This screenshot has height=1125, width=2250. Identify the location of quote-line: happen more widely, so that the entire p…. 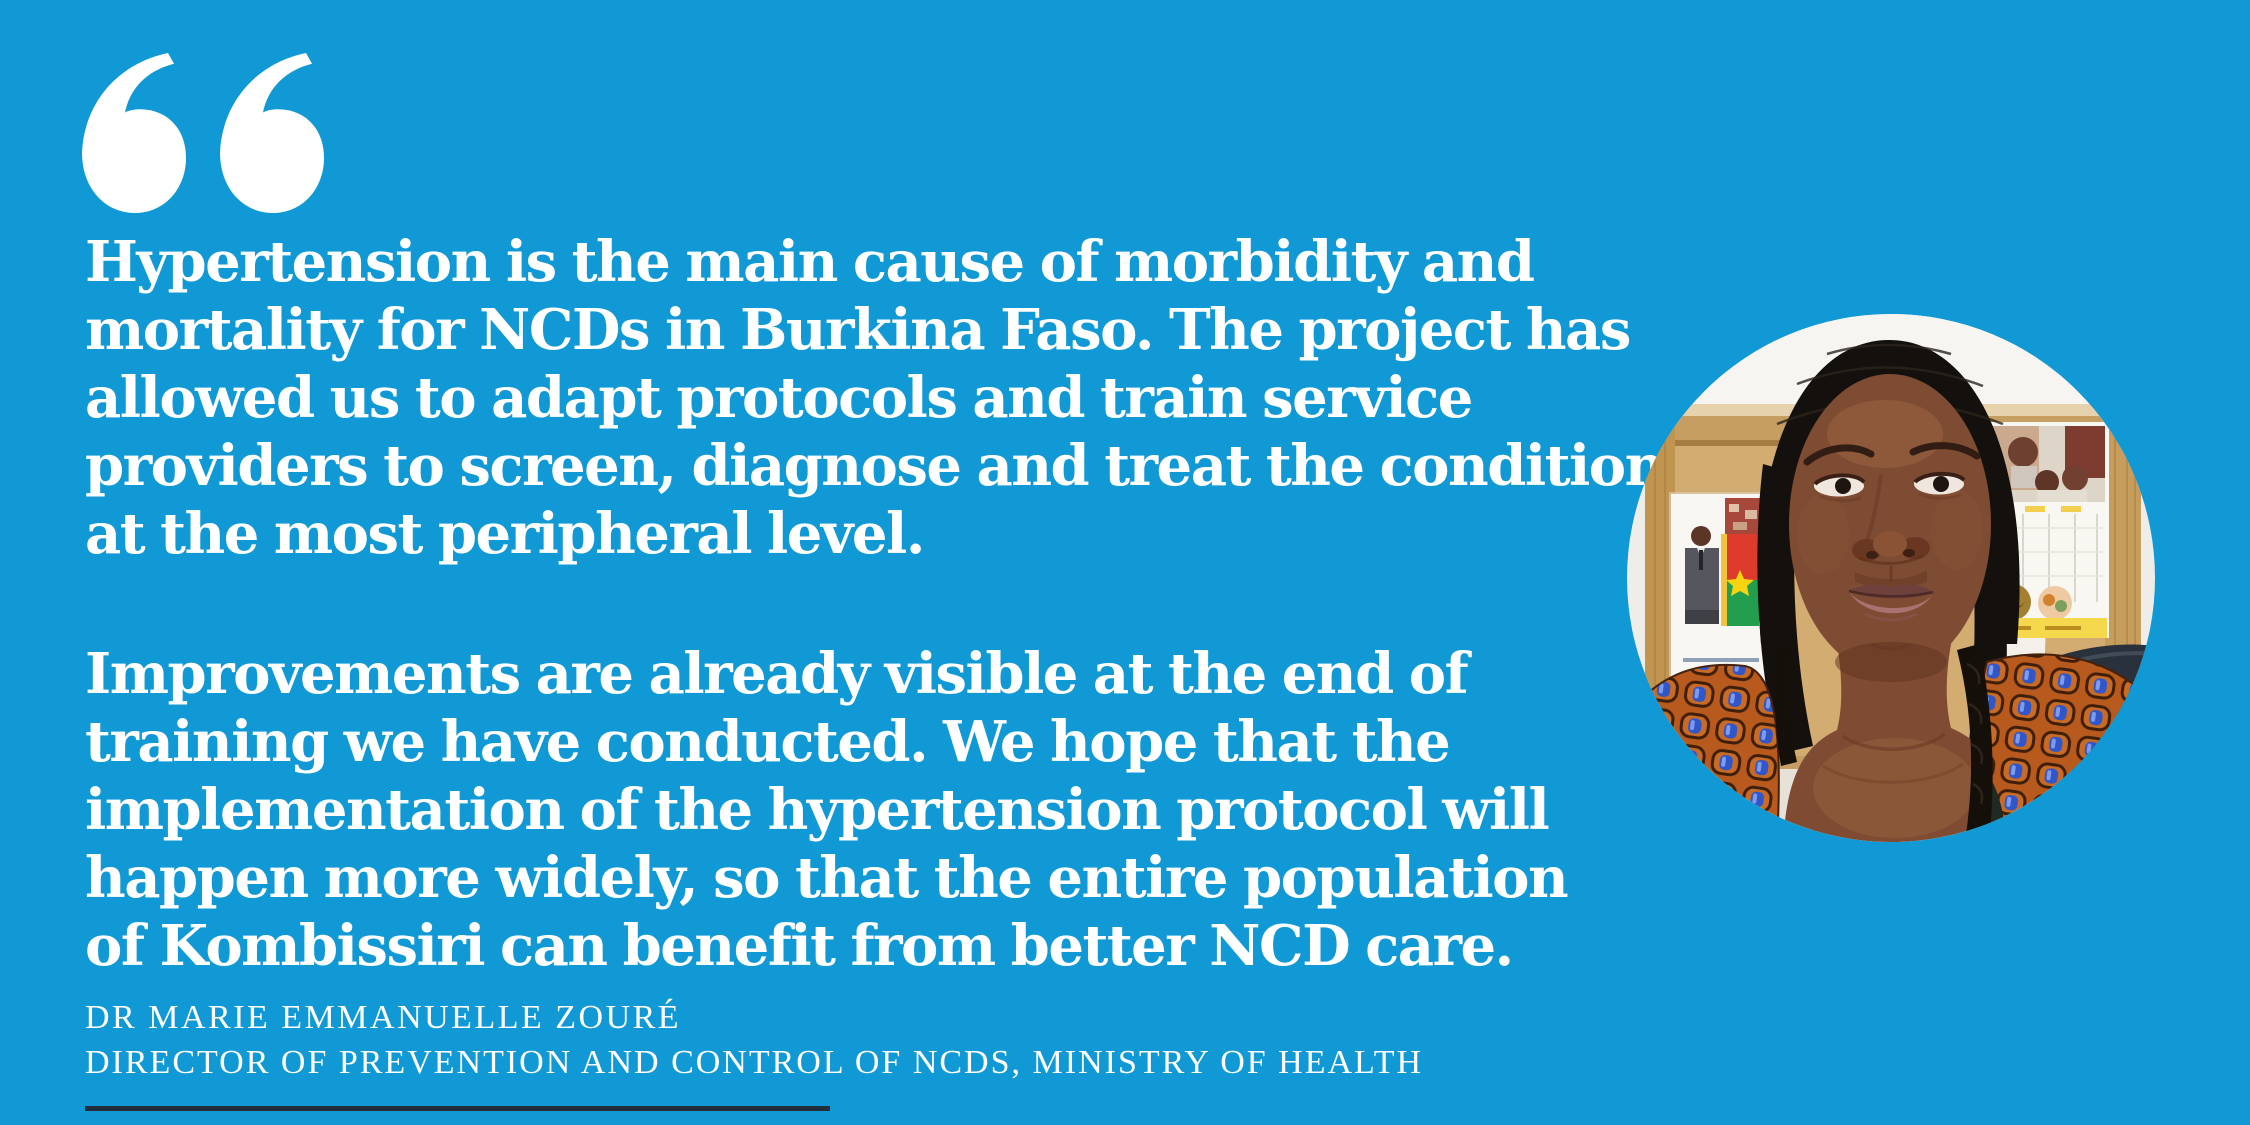
(827, 878).